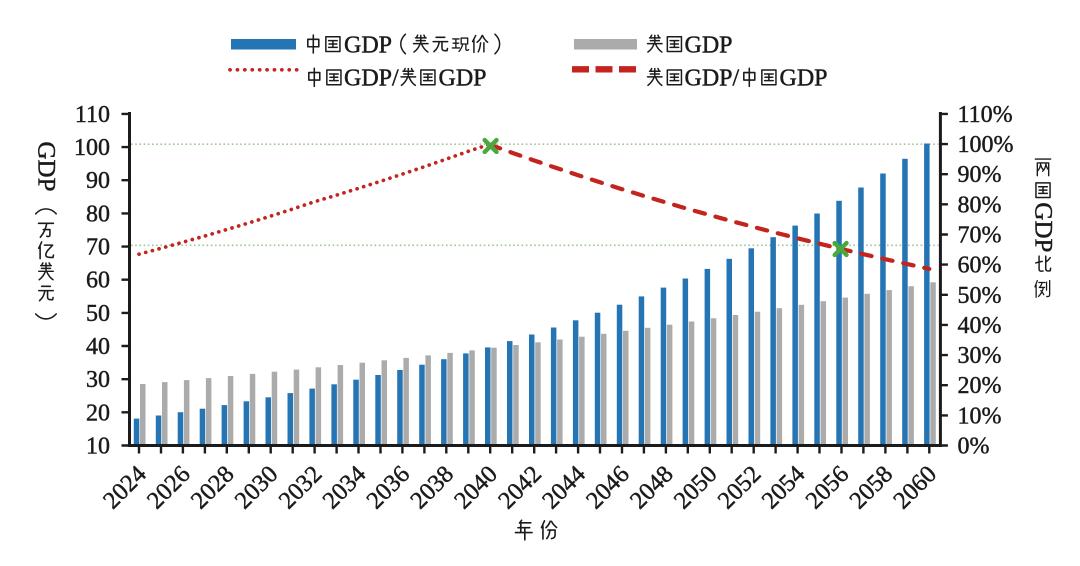  I want to click on svg-text: 80%, so click(980, 205).